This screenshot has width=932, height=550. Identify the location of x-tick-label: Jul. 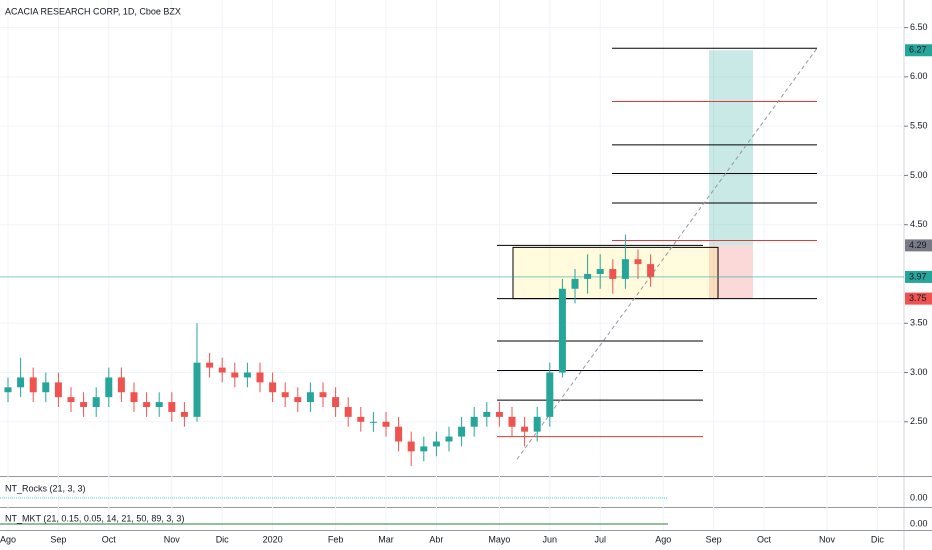
(600, 539).